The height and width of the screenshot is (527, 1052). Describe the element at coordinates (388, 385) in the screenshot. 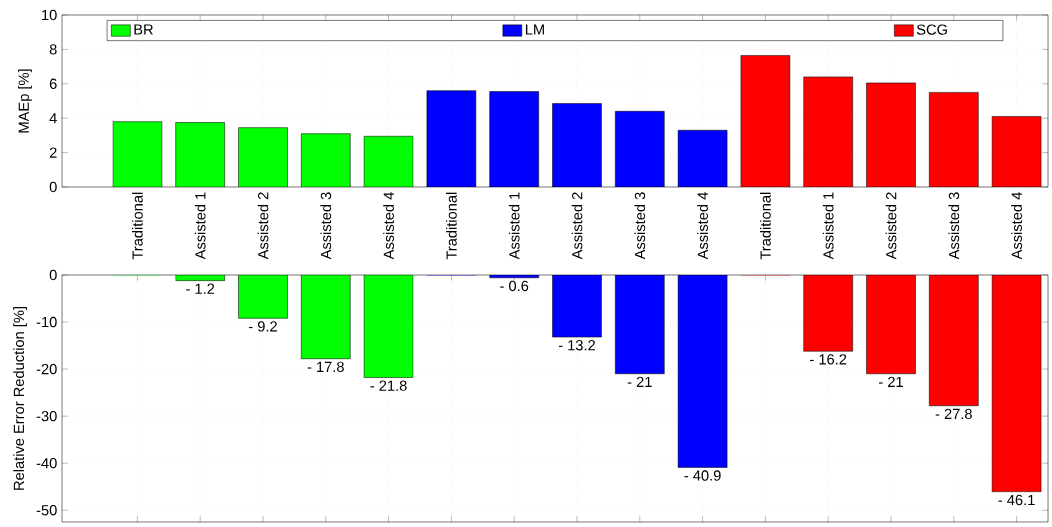

I see `data-label: - 21.8` at that location.